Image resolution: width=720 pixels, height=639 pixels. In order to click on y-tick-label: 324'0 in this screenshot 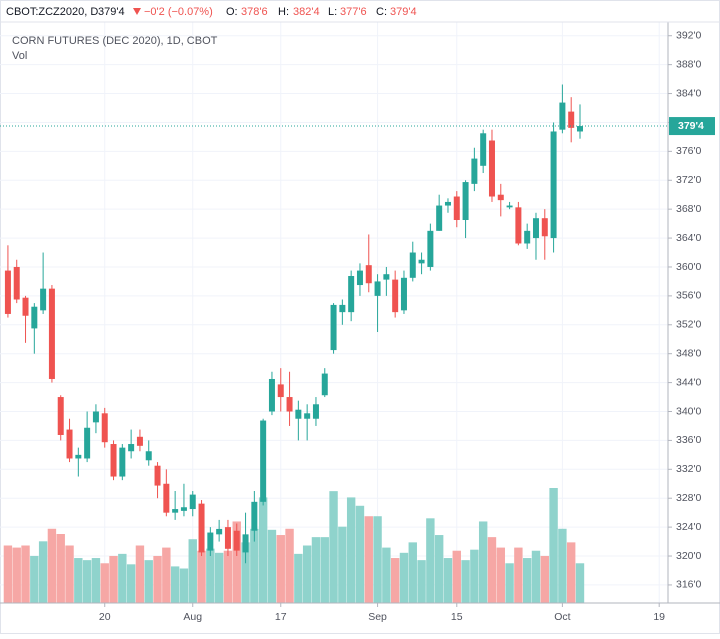, I will do `click(689, 527)`.